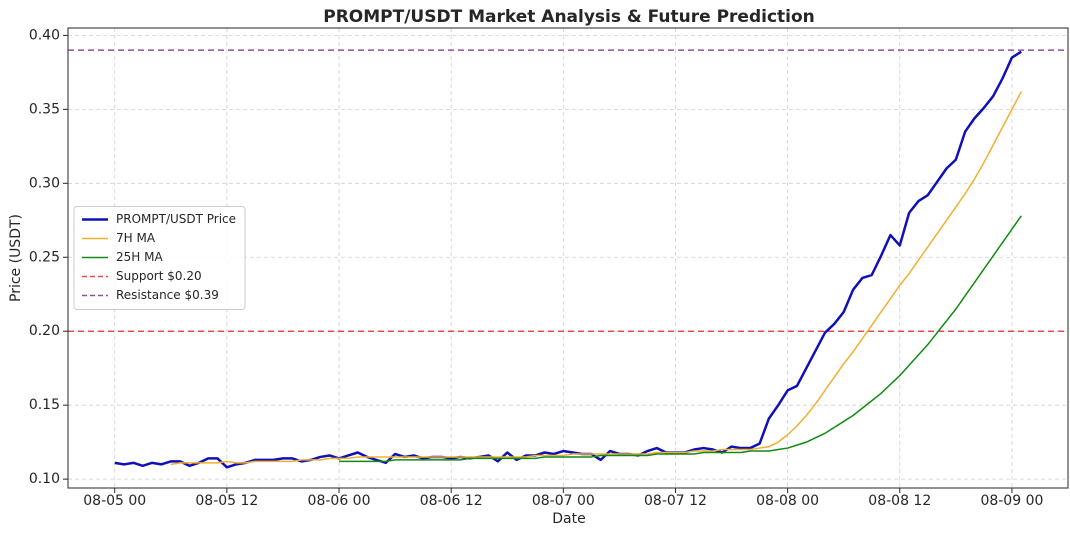 The image size is (1070, 536). I want to click on x-tick-label: 08-07 00, so click(563, 501).